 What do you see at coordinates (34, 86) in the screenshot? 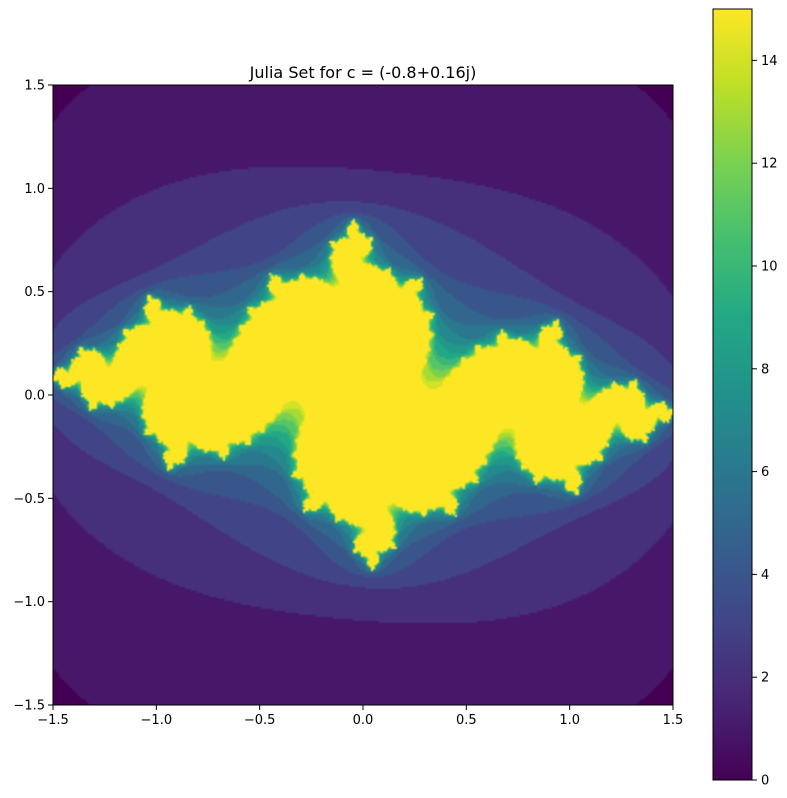
I see `y-tick-label: 1.5` at bounding box center [34, 86].